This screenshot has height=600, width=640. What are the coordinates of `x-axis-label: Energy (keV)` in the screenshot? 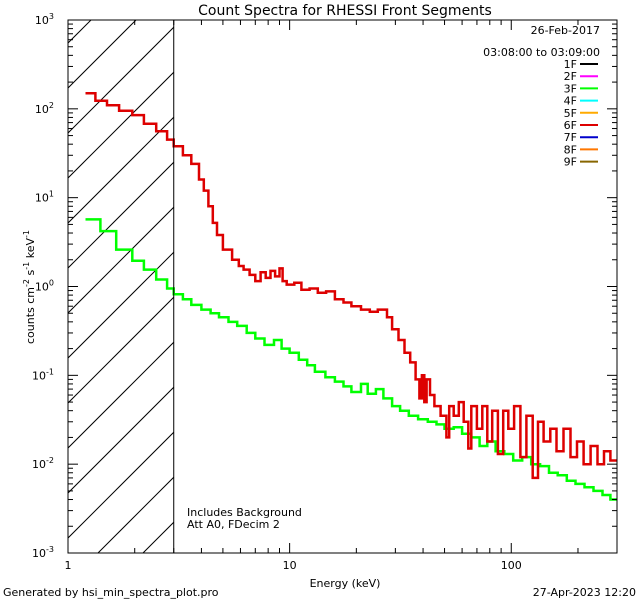 It's located at (345, 583).